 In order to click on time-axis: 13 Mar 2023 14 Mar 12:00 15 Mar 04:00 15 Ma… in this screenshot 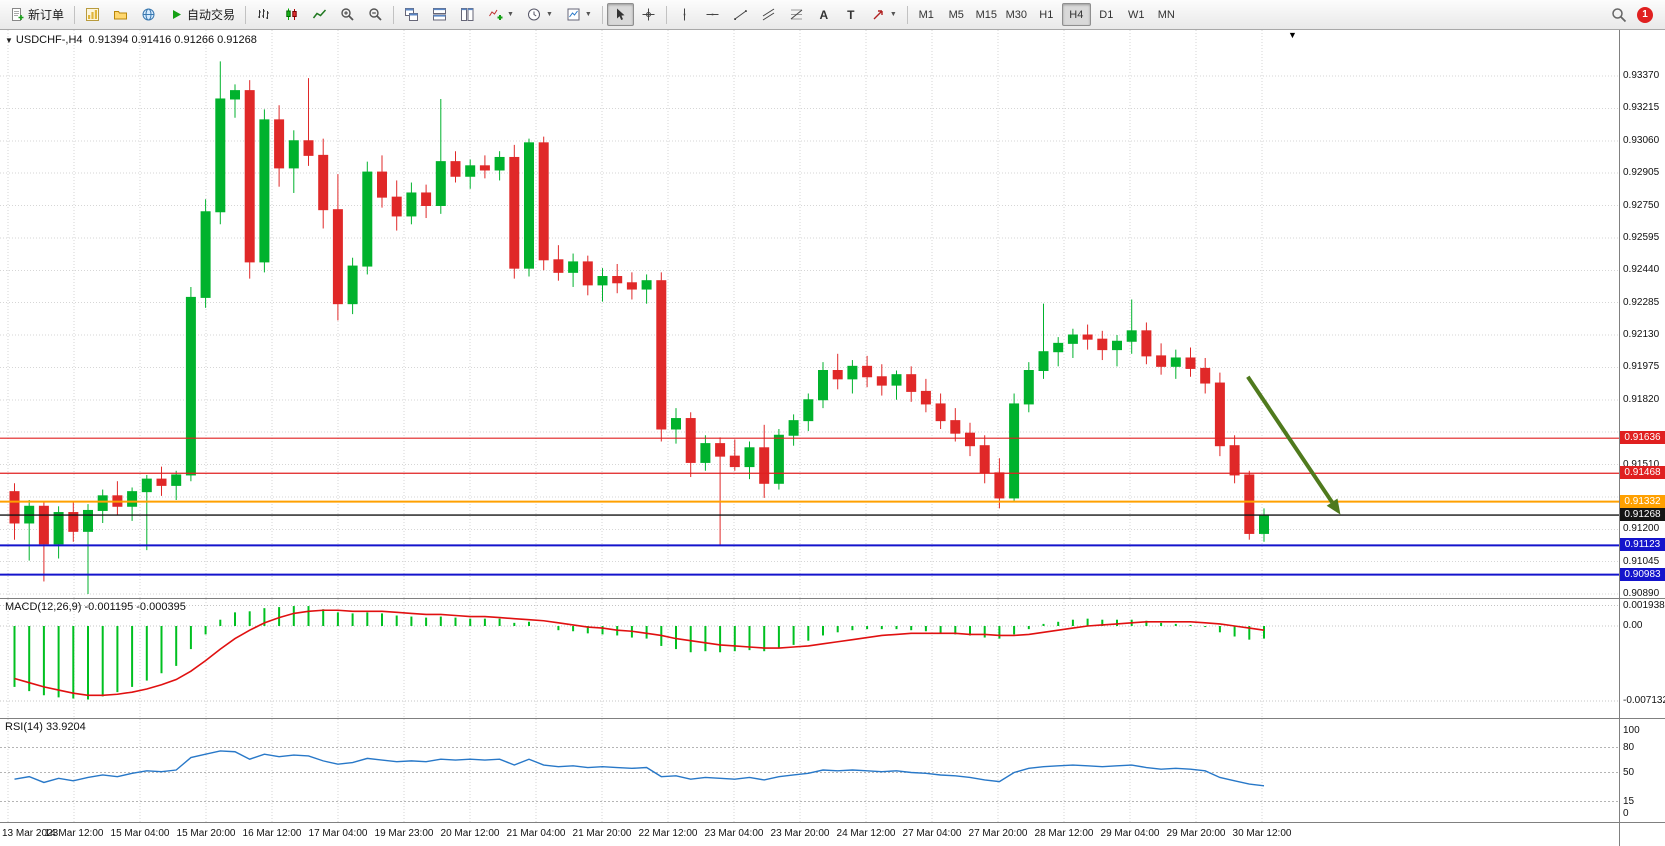, I will do `click(809, 834)`.